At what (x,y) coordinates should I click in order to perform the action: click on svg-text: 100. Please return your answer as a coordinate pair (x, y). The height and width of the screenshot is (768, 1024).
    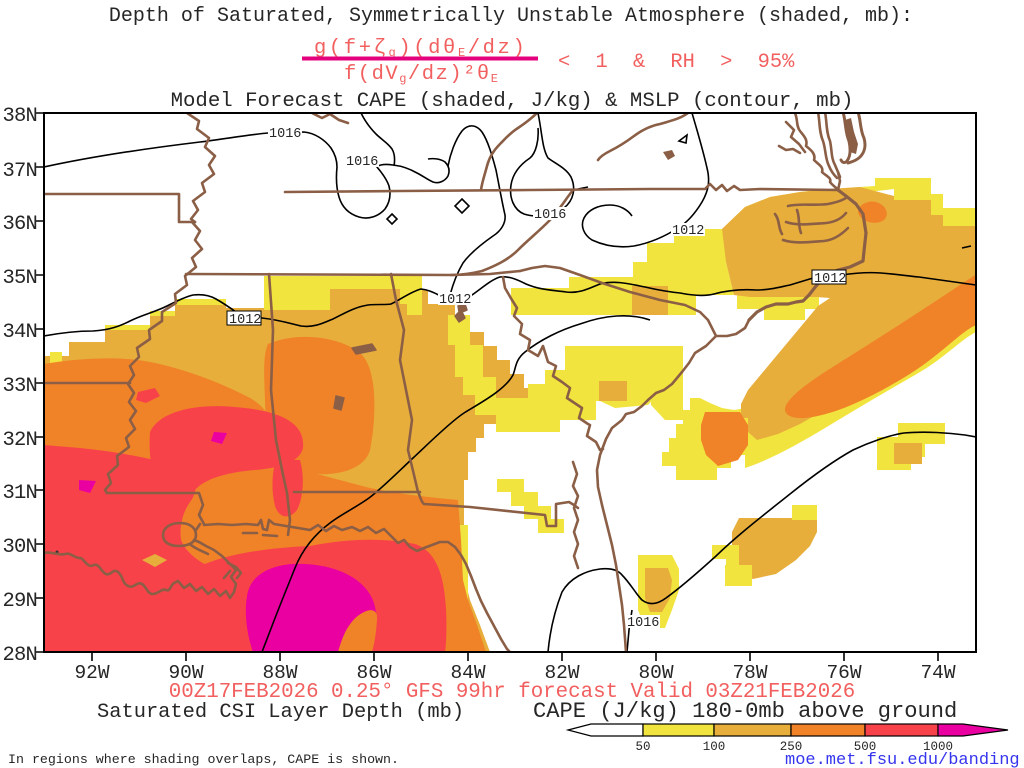
    Looking at the image, I should click on (714, 747).